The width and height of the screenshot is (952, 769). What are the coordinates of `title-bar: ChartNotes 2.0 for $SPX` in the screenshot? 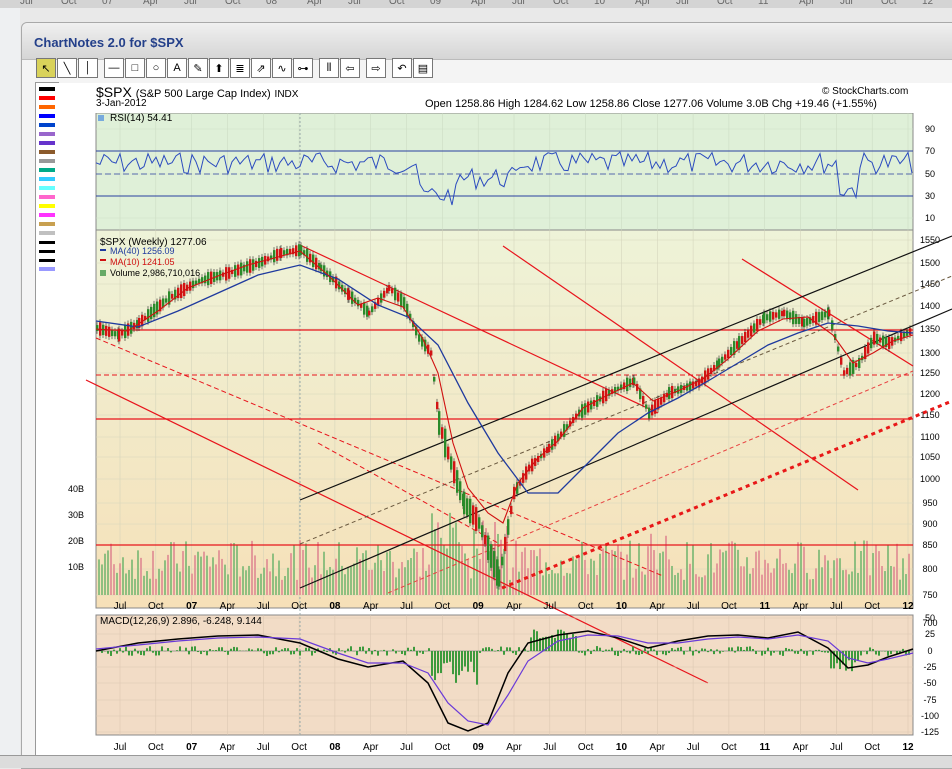 It's located at (487, 41).